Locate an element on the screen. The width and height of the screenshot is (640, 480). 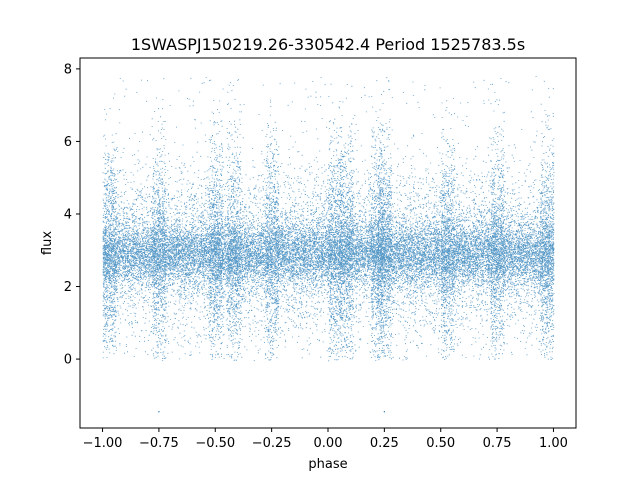
x-axis-label: phase is located at coordinates (327, 464).